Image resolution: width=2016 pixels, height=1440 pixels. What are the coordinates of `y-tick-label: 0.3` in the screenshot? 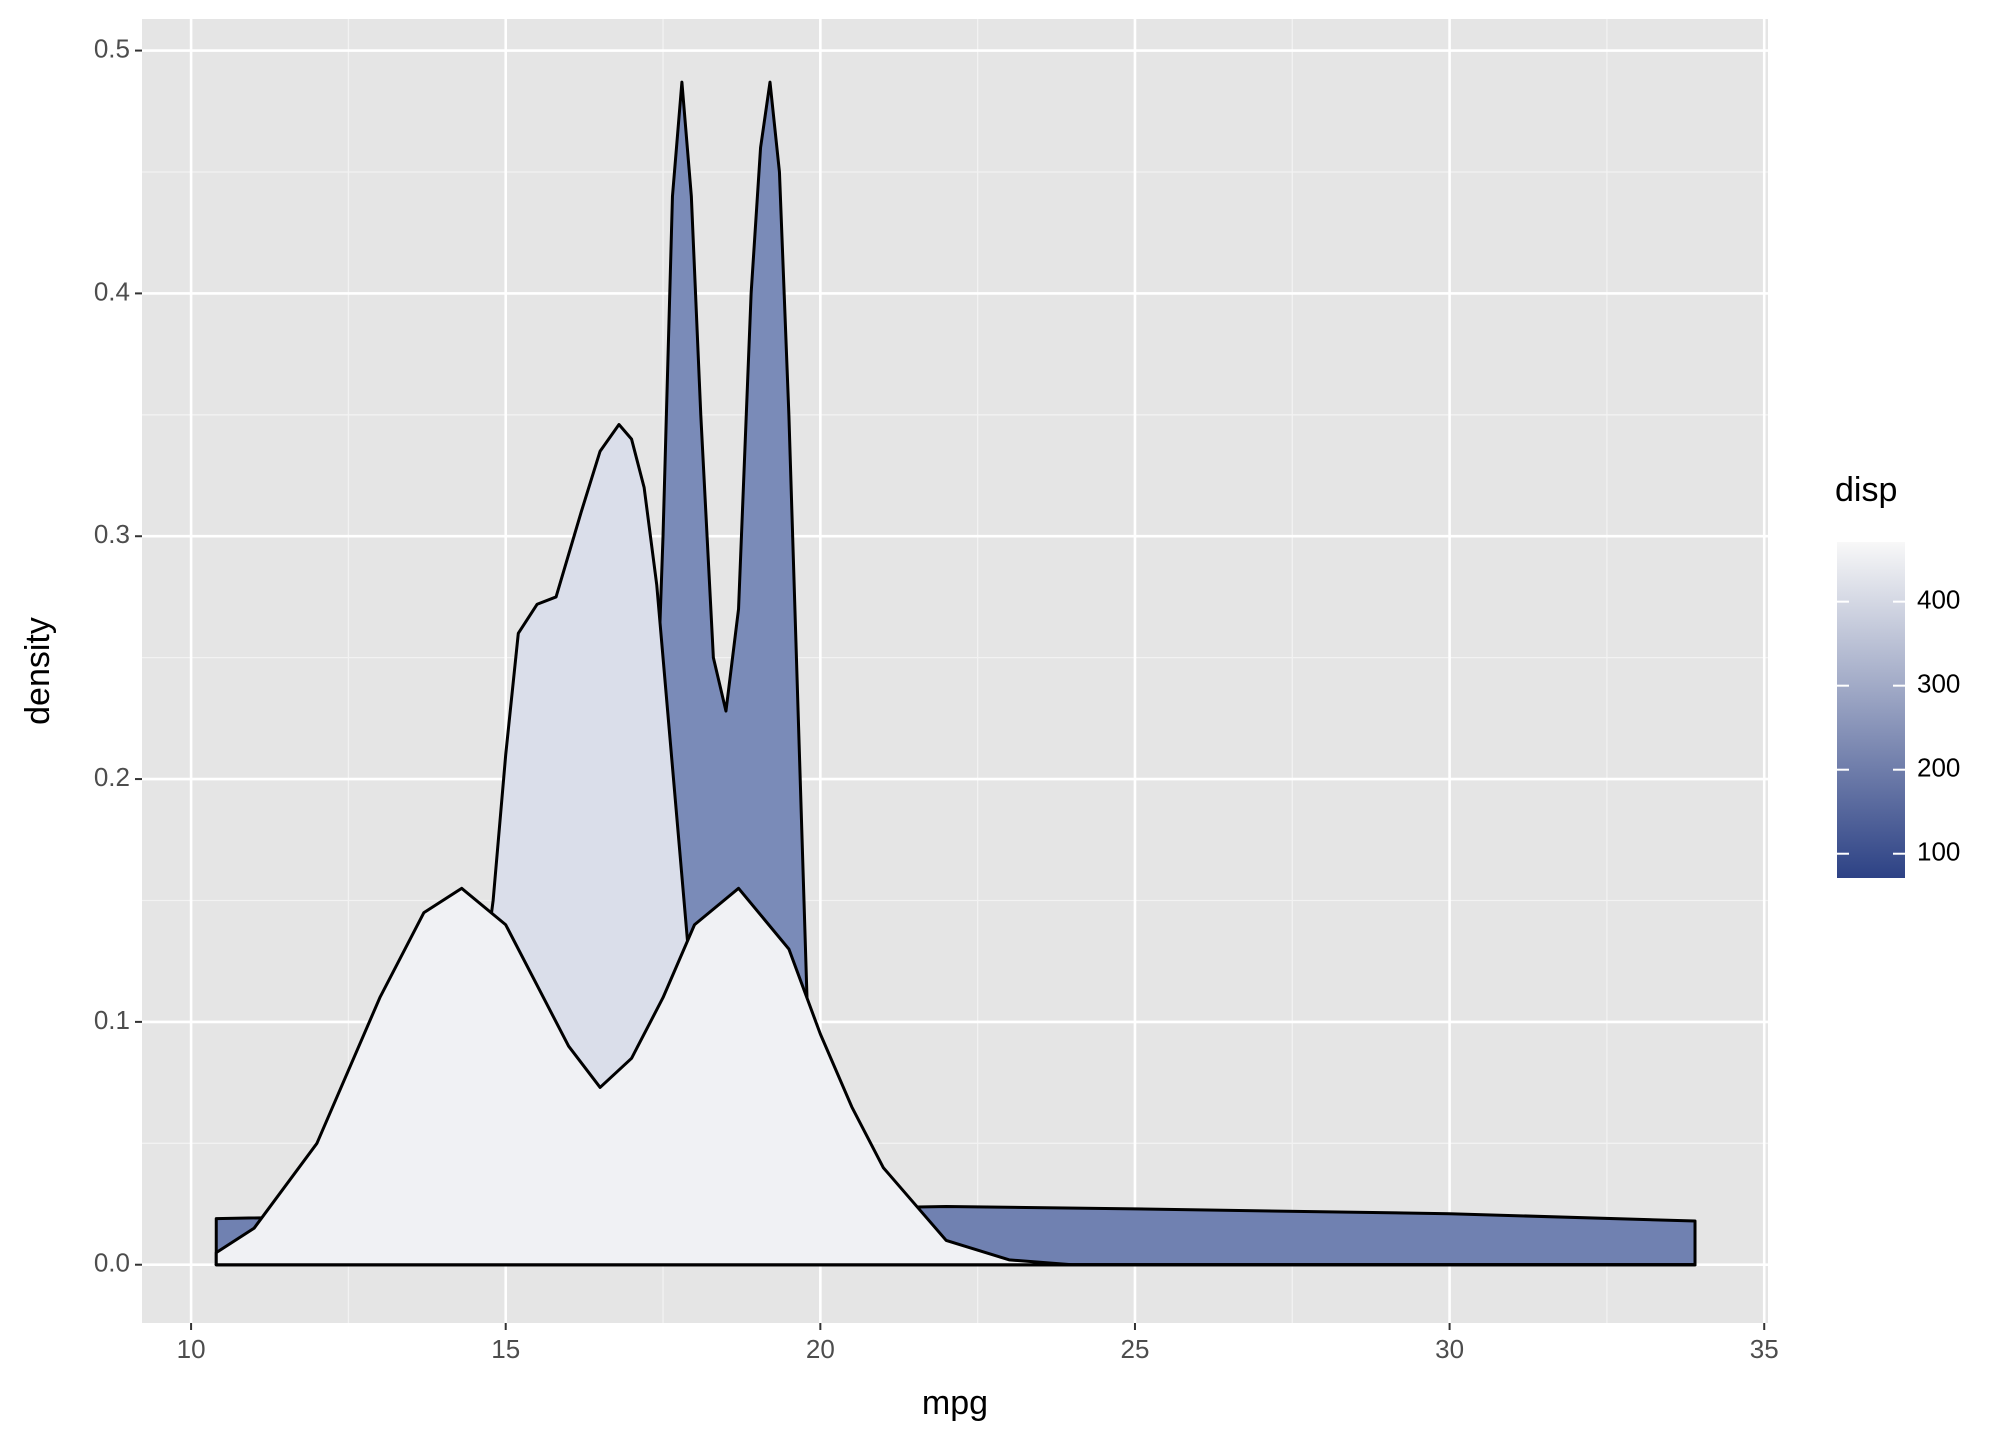 It's located at (112, 534).